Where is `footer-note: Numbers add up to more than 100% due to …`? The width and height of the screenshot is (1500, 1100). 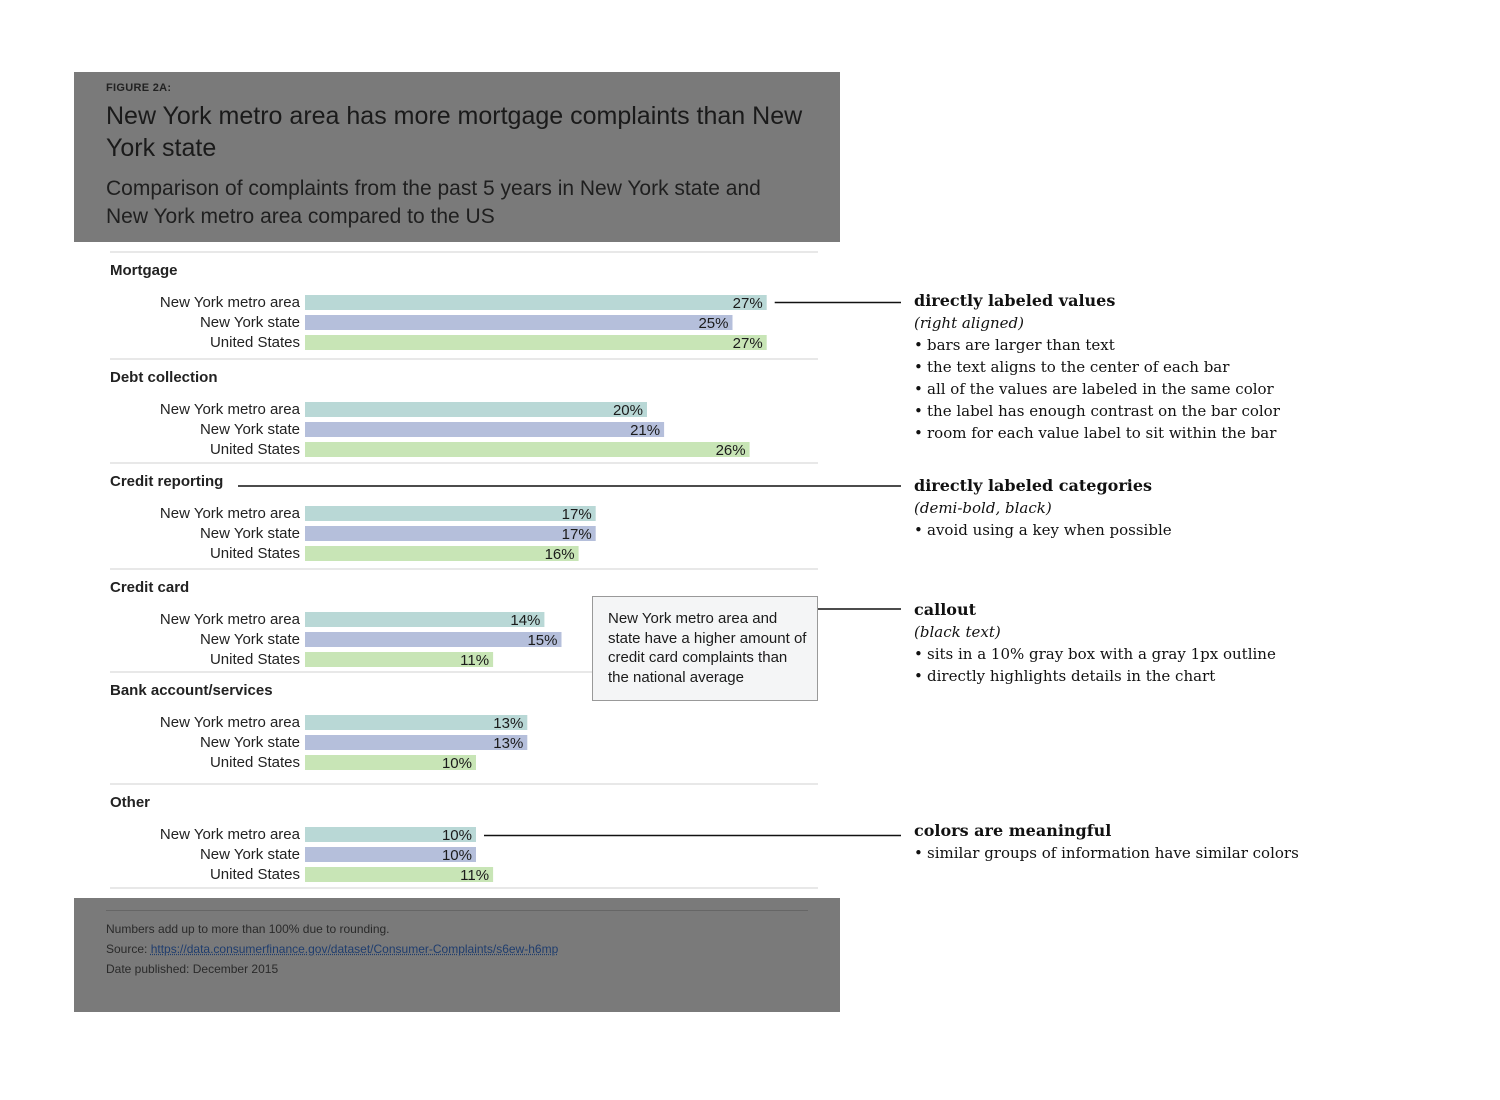 footer-note: Numbers add up to more than 100% due to … is located at coordinates (248, 929).